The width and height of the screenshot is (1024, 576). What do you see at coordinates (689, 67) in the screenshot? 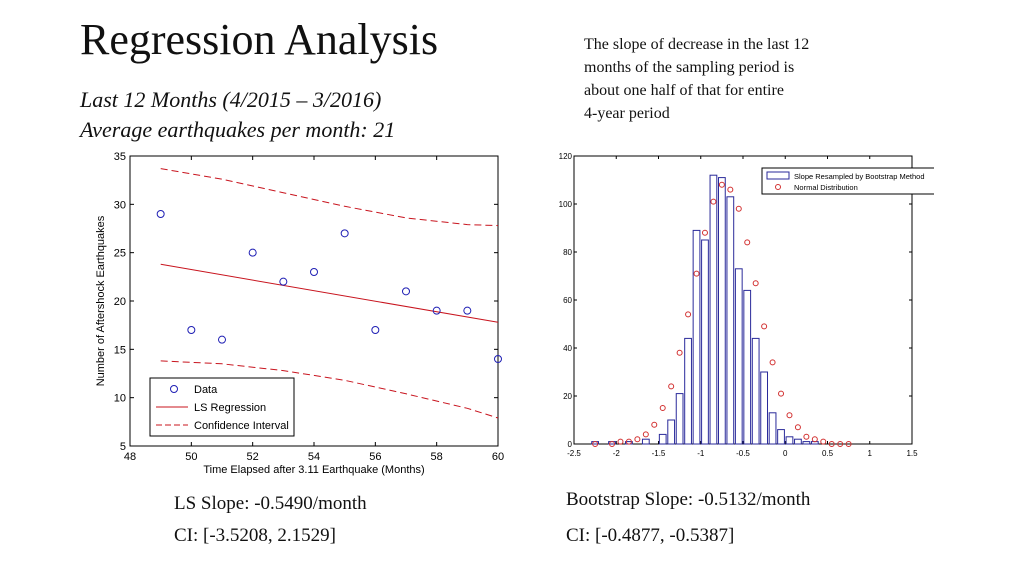
I see `note-line: months of the sampling period is` at bounding box center [689, 67].